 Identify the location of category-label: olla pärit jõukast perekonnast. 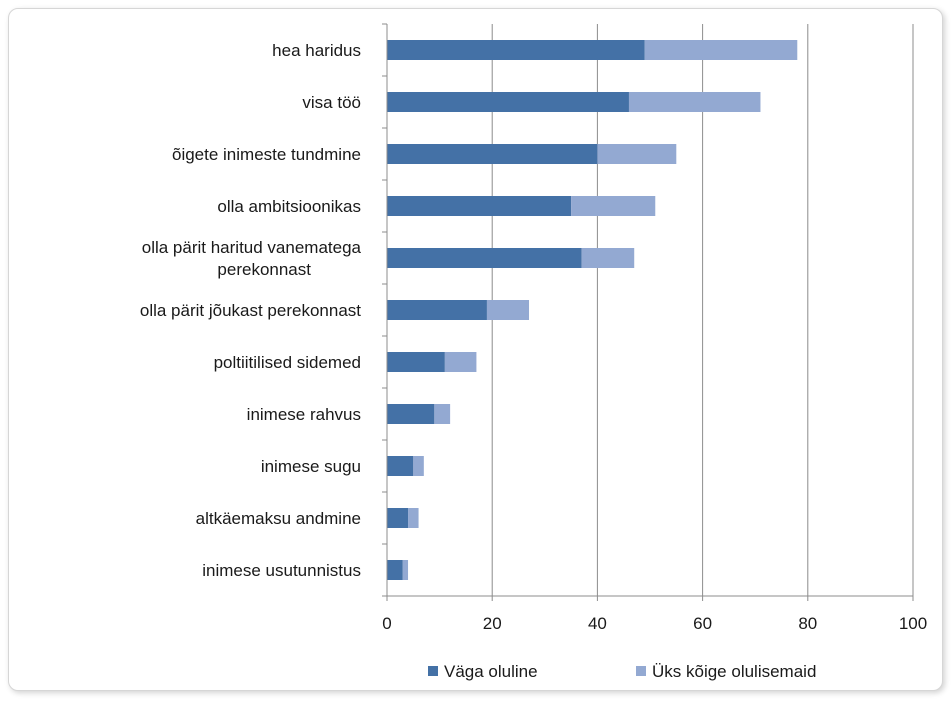
(250, 310).